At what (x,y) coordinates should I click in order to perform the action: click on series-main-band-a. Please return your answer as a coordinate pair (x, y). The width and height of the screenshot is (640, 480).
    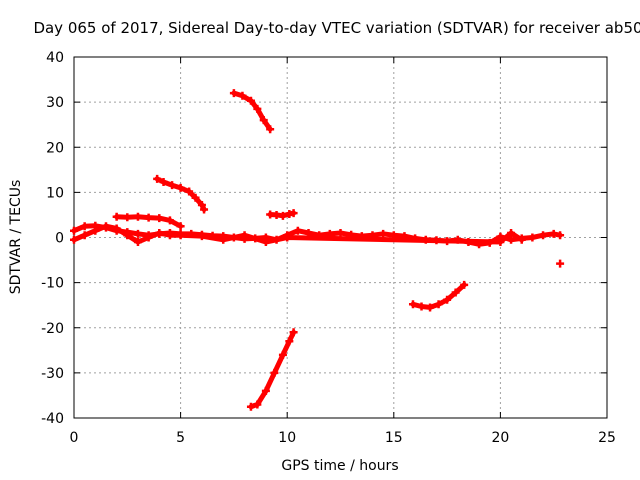
    Looking at the image, I should click on (317, 235).